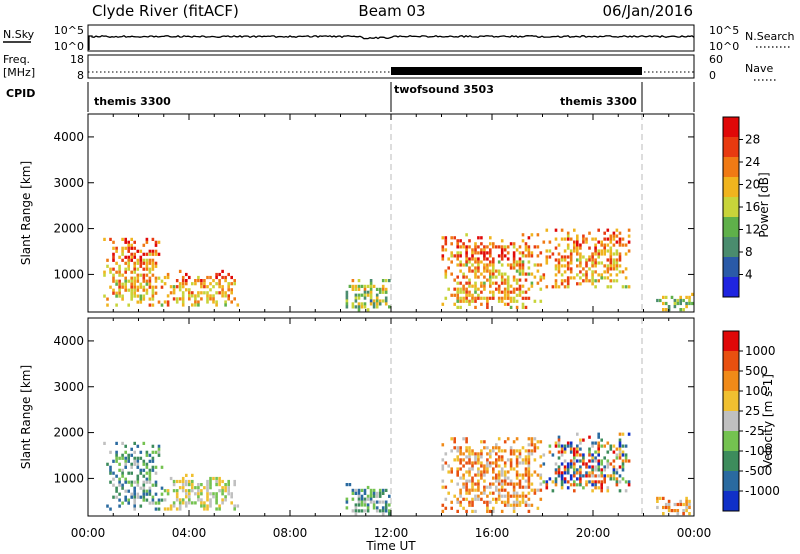  Describe the element at coordinates (68, 183) in the screenshot. I see `y-tick-label: 3000` at that location.